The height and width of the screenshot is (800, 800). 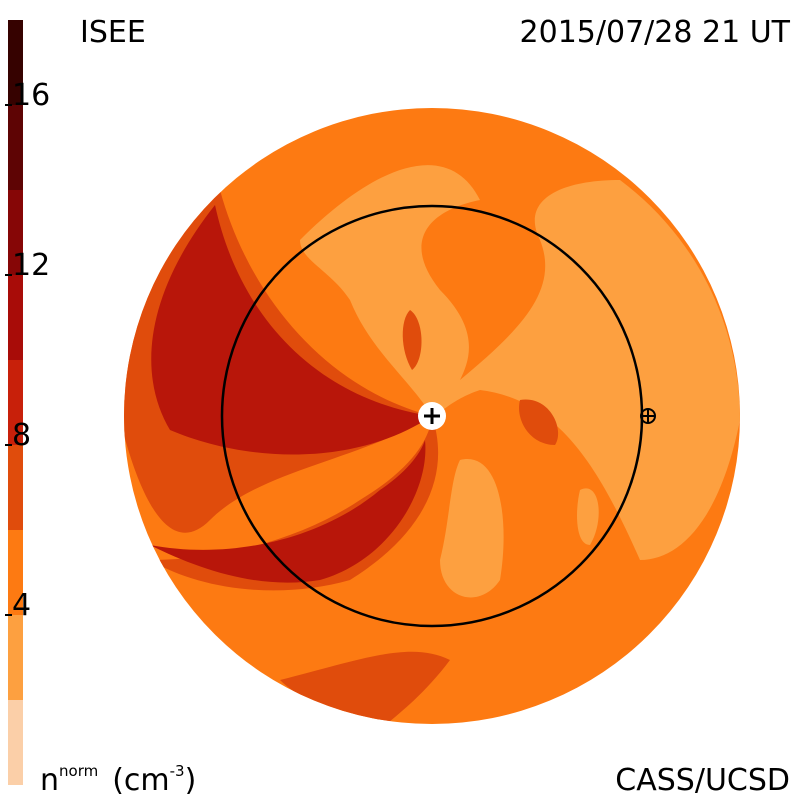 I want to click on label-sup: norm, so click(x=78, y=771).